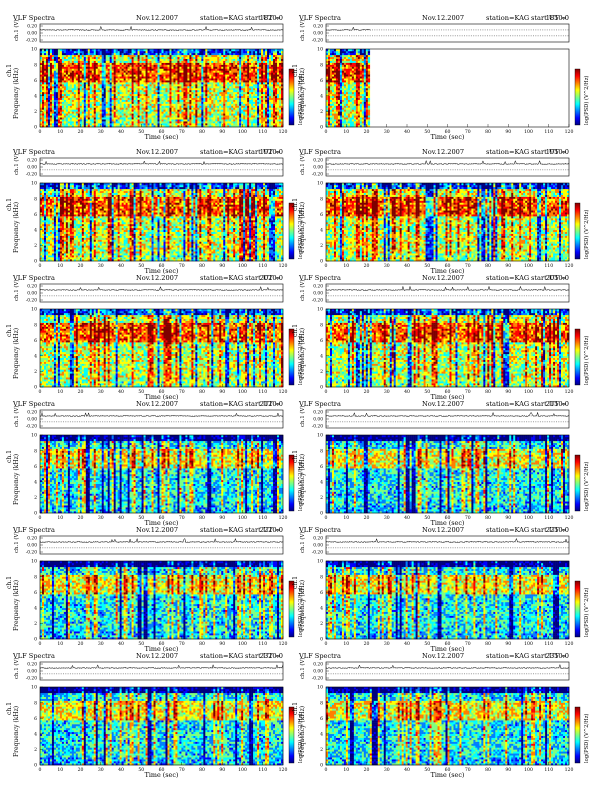 This screenshot has height=796, width=612. What do you see at coordinates (31, 41) in the screenshot?
I see `waveform-tick-label: -0.20` at bounding box center [31, 41].